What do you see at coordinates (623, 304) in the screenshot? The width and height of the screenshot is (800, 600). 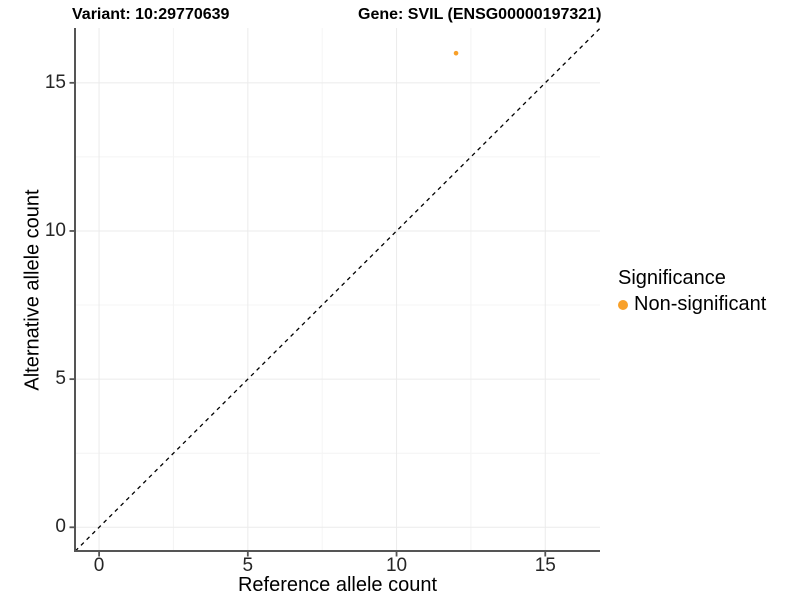 I see `legend-point-icon` at bounding box center [623, 304].